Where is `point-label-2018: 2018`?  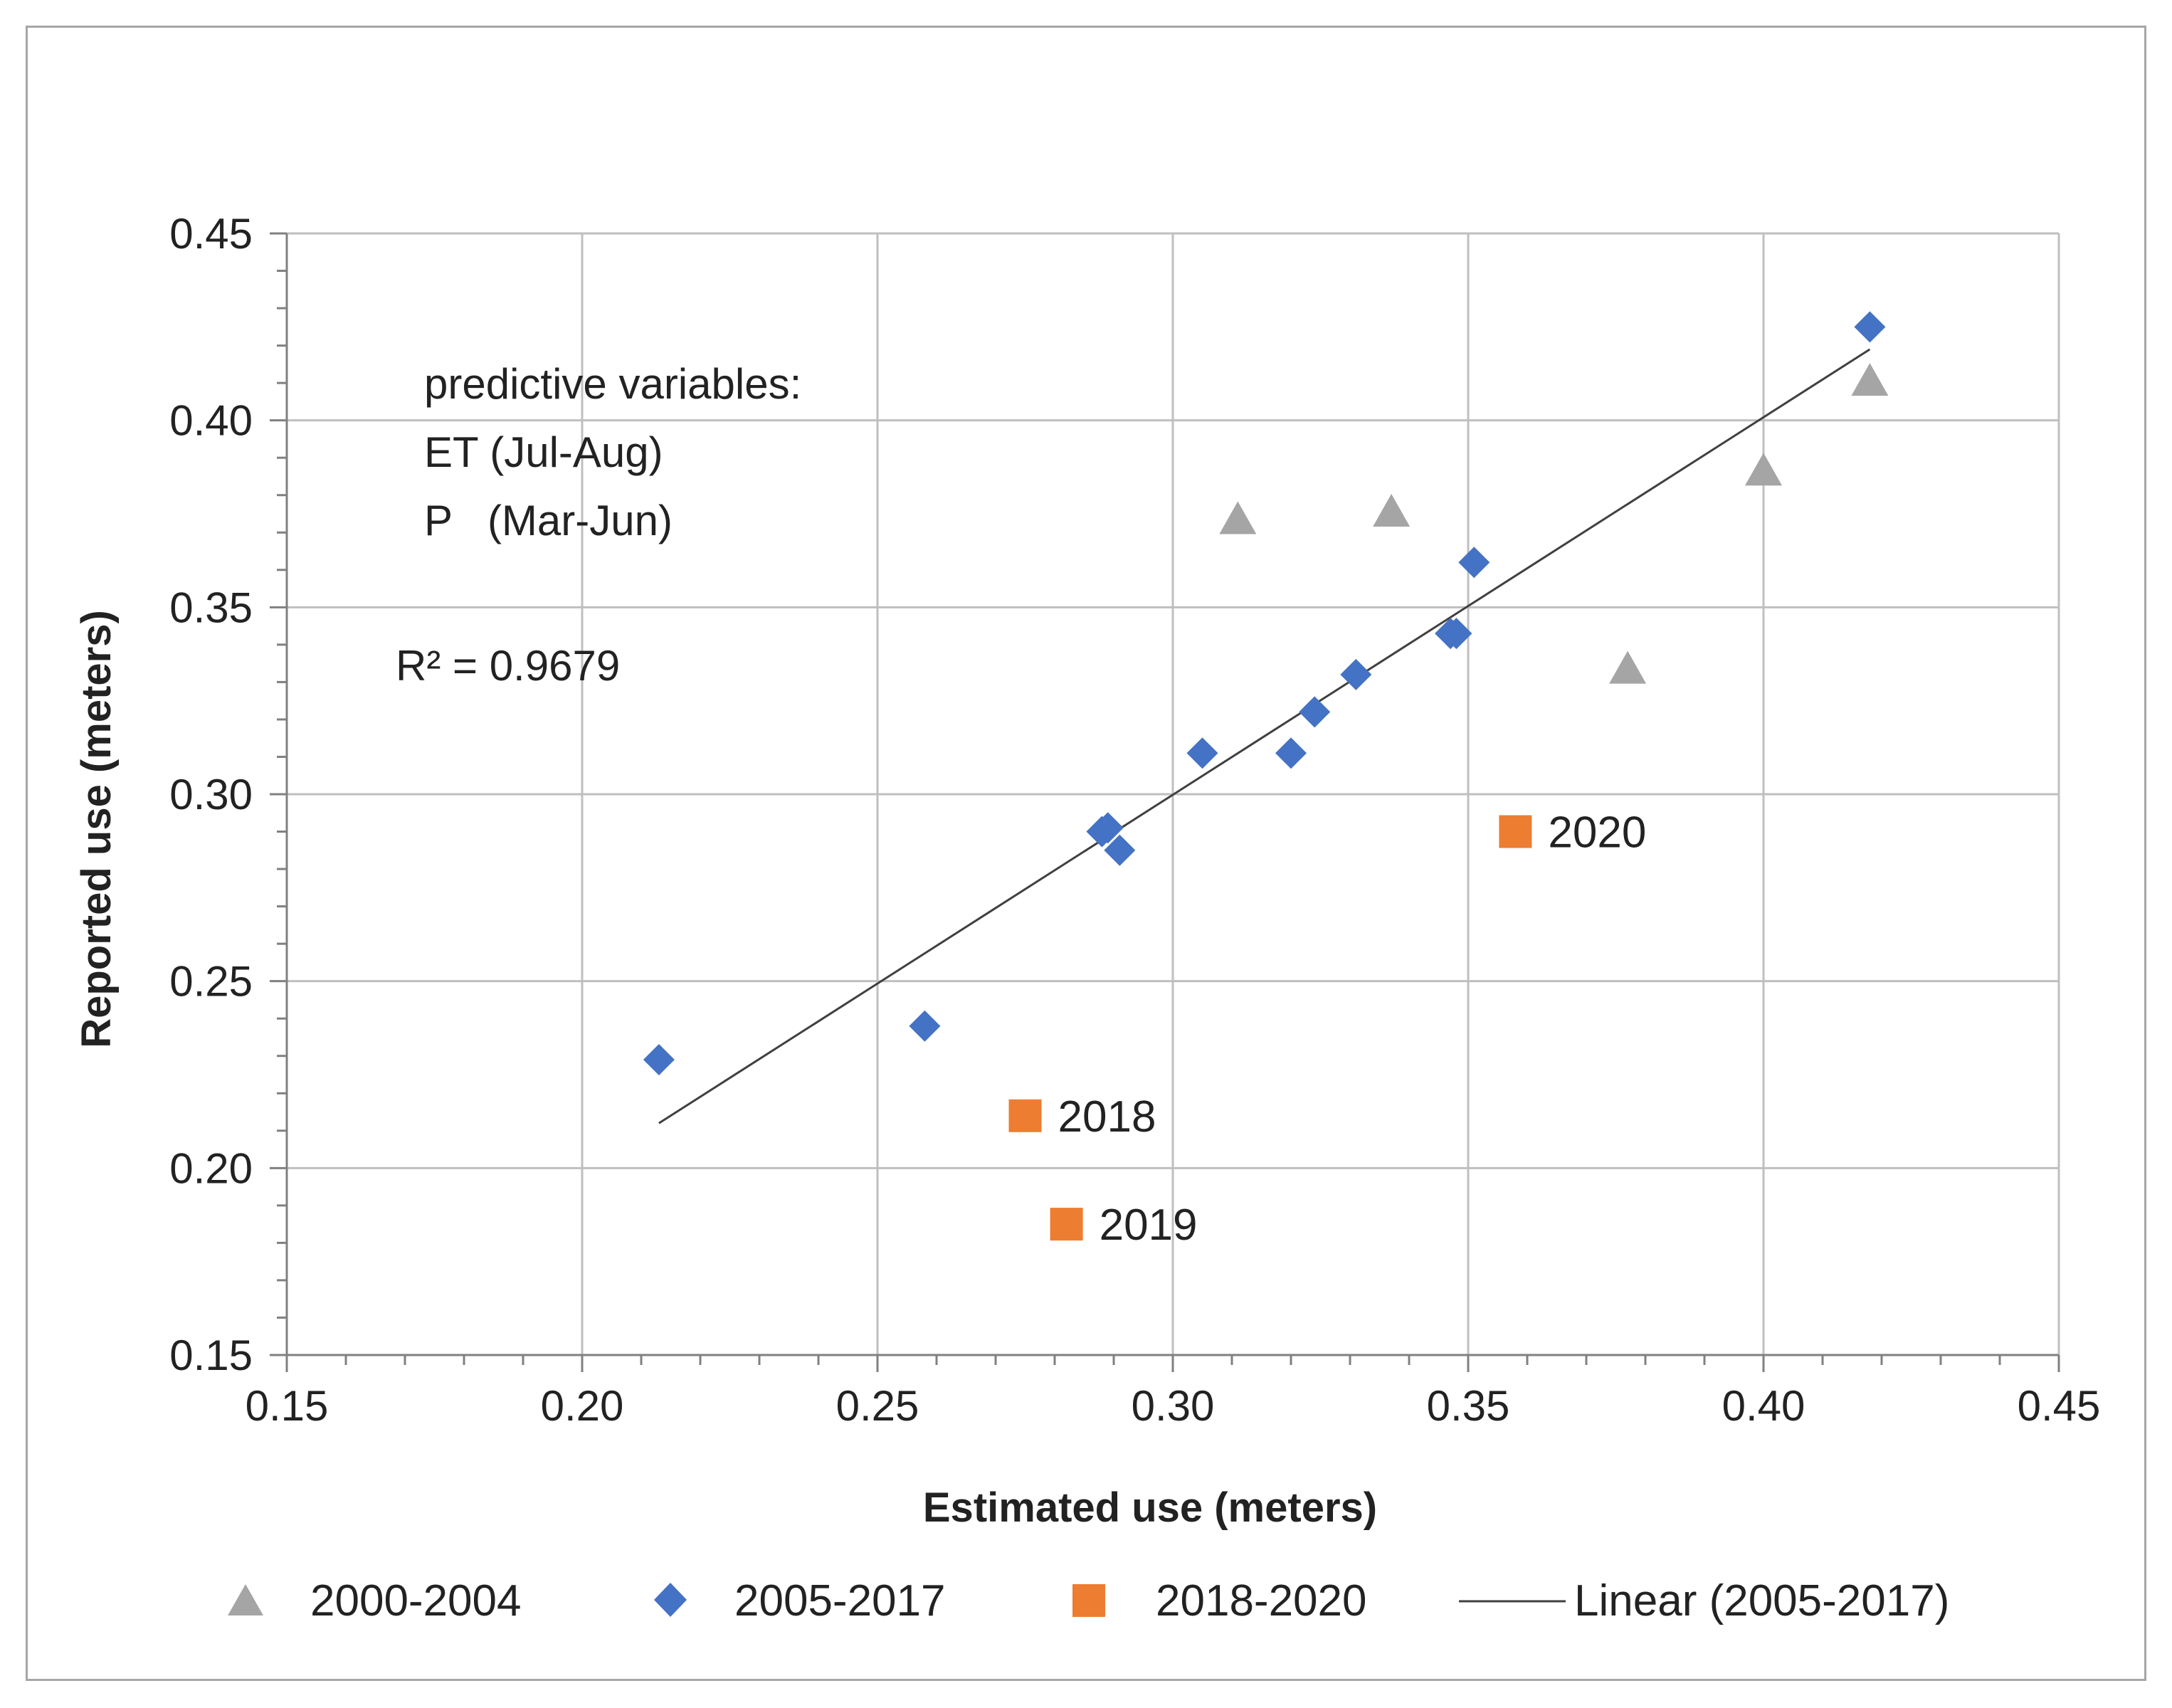
point-label-2018: 2018 is located at coordinates (1107, 1117).